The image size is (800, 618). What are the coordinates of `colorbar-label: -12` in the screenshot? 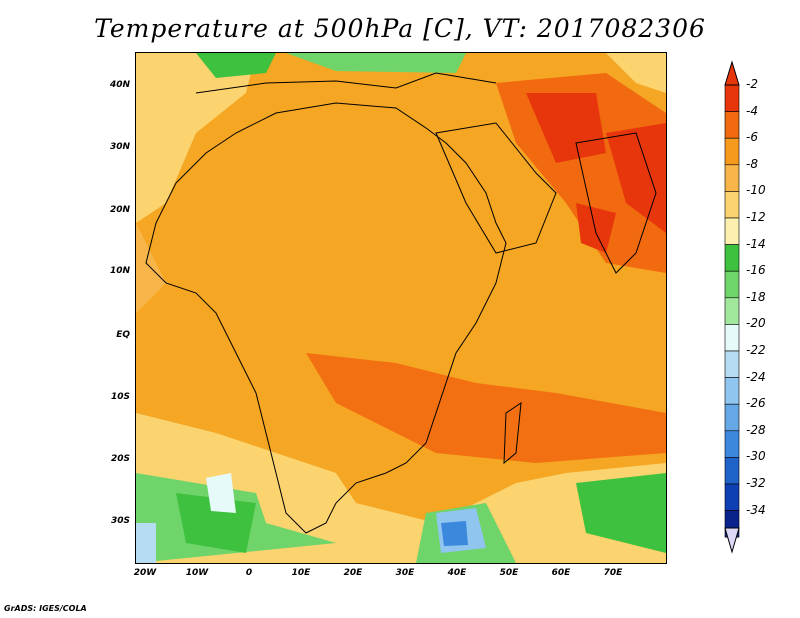 It's located at (756, 217).